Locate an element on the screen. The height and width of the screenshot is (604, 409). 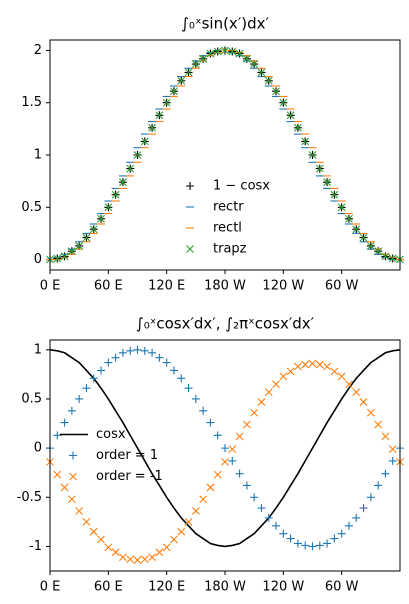
legend-label: order = 1 is located at coordinates (127, 455).